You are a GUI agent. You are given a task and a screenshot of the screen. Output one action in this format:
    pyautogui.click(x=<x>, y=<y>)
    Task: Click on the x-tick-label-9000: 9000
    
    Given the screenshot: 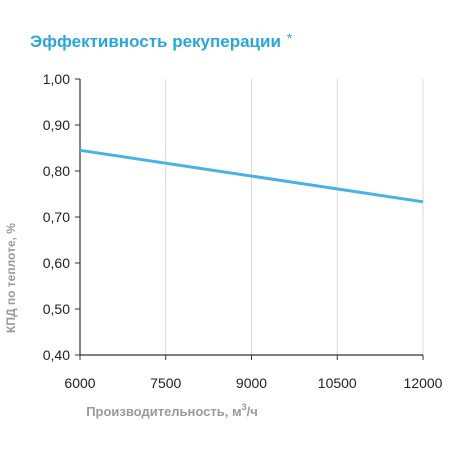 What is the action you would take?
    pyautogui.click(x=251, y=383)
    